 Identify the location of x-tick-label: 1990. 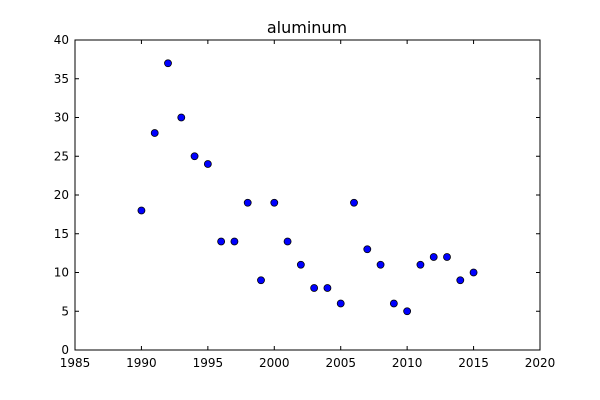
(141, 363).